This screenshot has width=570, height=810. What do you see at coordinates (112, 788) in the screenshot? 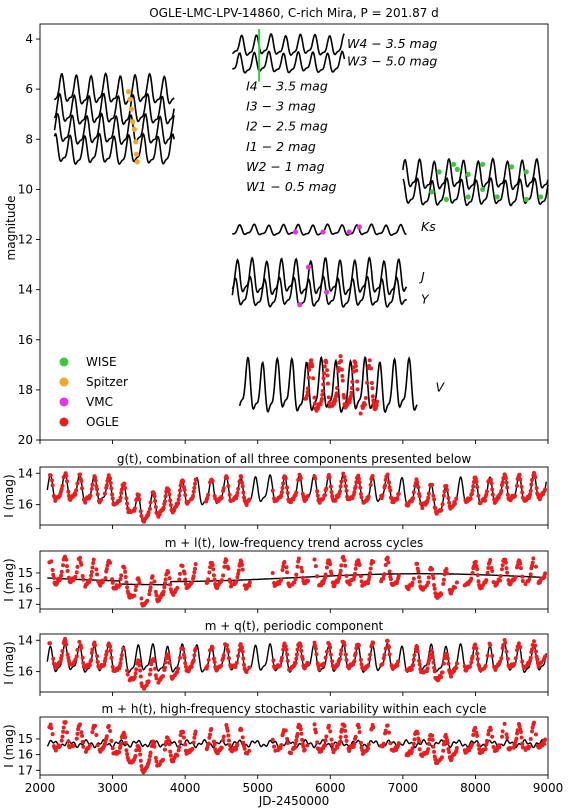
I see `x-tick-label: 3000` at bounding box center [112, 788].